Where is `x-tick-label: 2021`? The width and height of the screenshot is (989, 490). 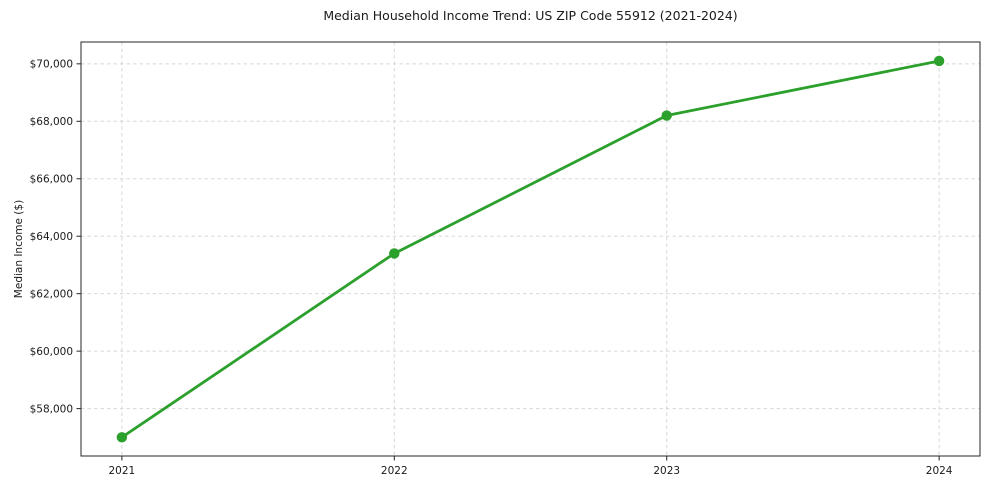 x-tick-label: 2021 is located at coordinates (121, 471).